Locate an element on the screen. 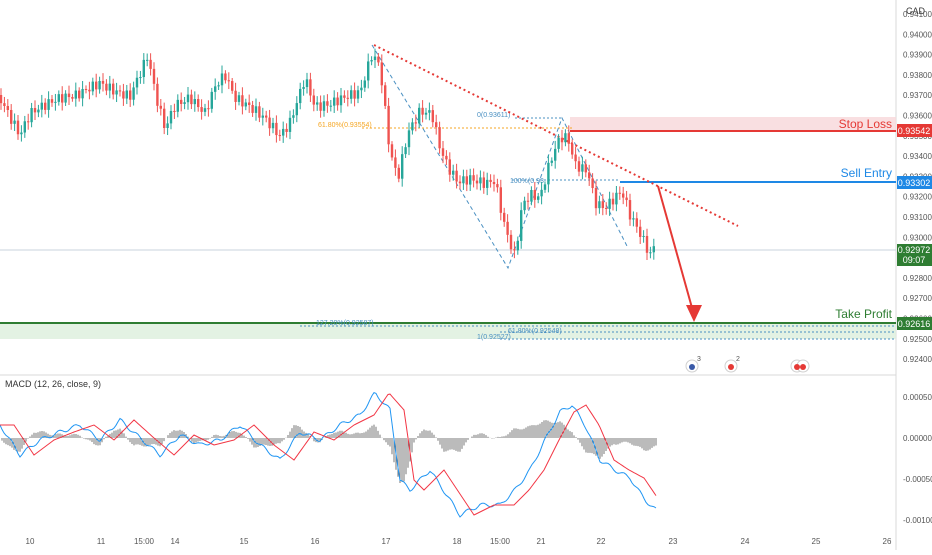 The image size is (932, 555). event-badge-1: 3 is located at coordinates (693, 364).